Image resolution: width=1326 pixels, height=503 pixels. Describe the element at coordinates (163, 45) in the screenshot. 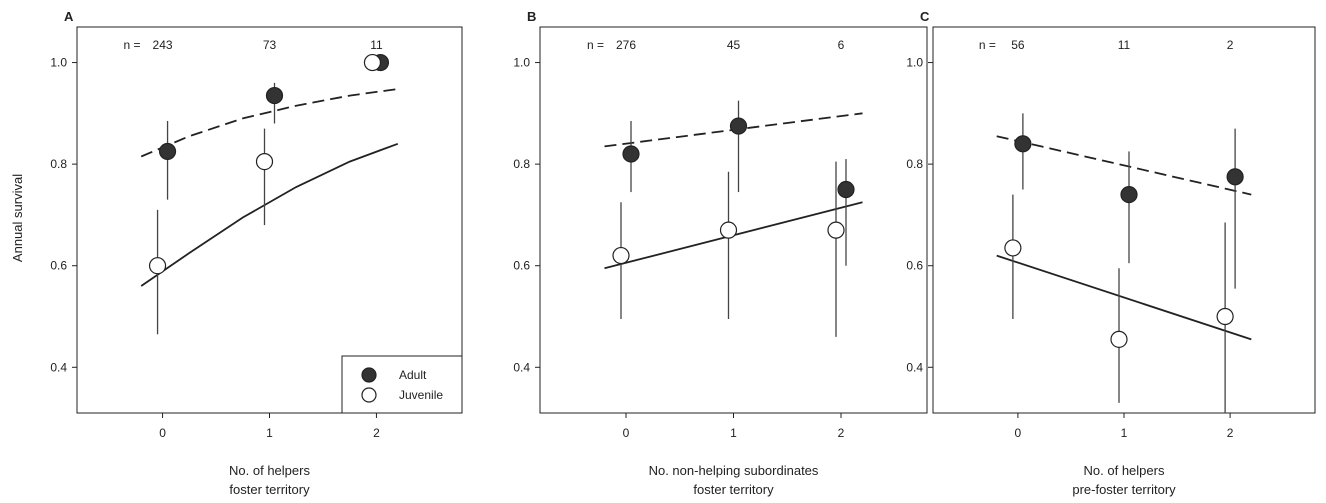

I see `n-value: 243` at that location.